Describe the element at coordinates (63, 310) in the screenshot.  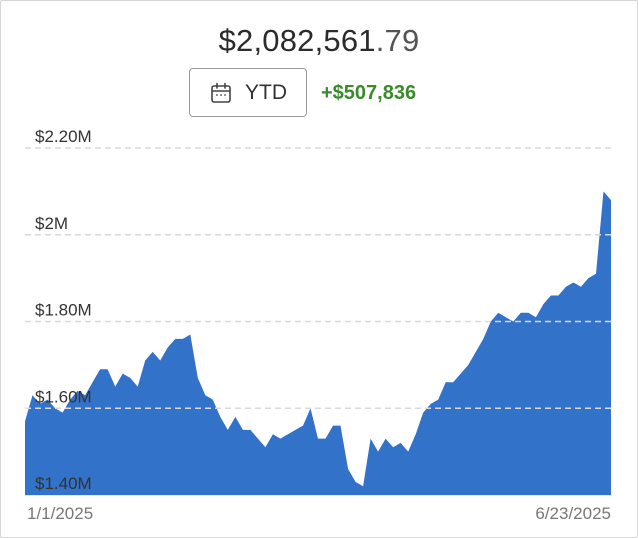
I see `y-tick-label: $1.80M` at that location.